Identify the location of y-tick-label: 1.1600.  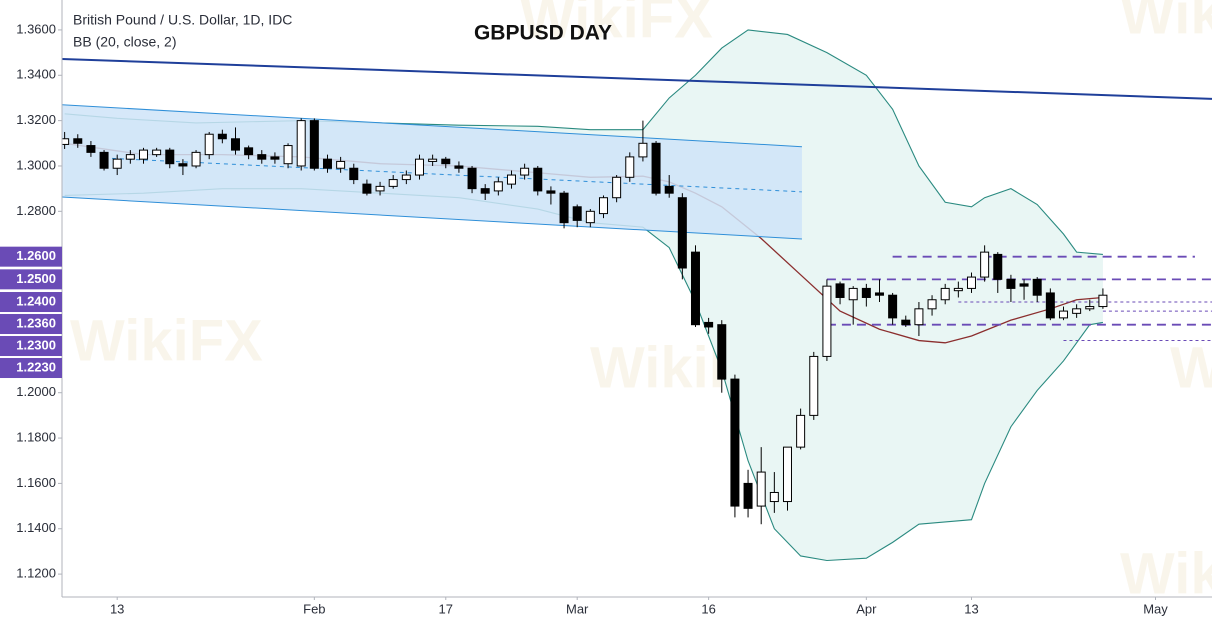
(36, 482).